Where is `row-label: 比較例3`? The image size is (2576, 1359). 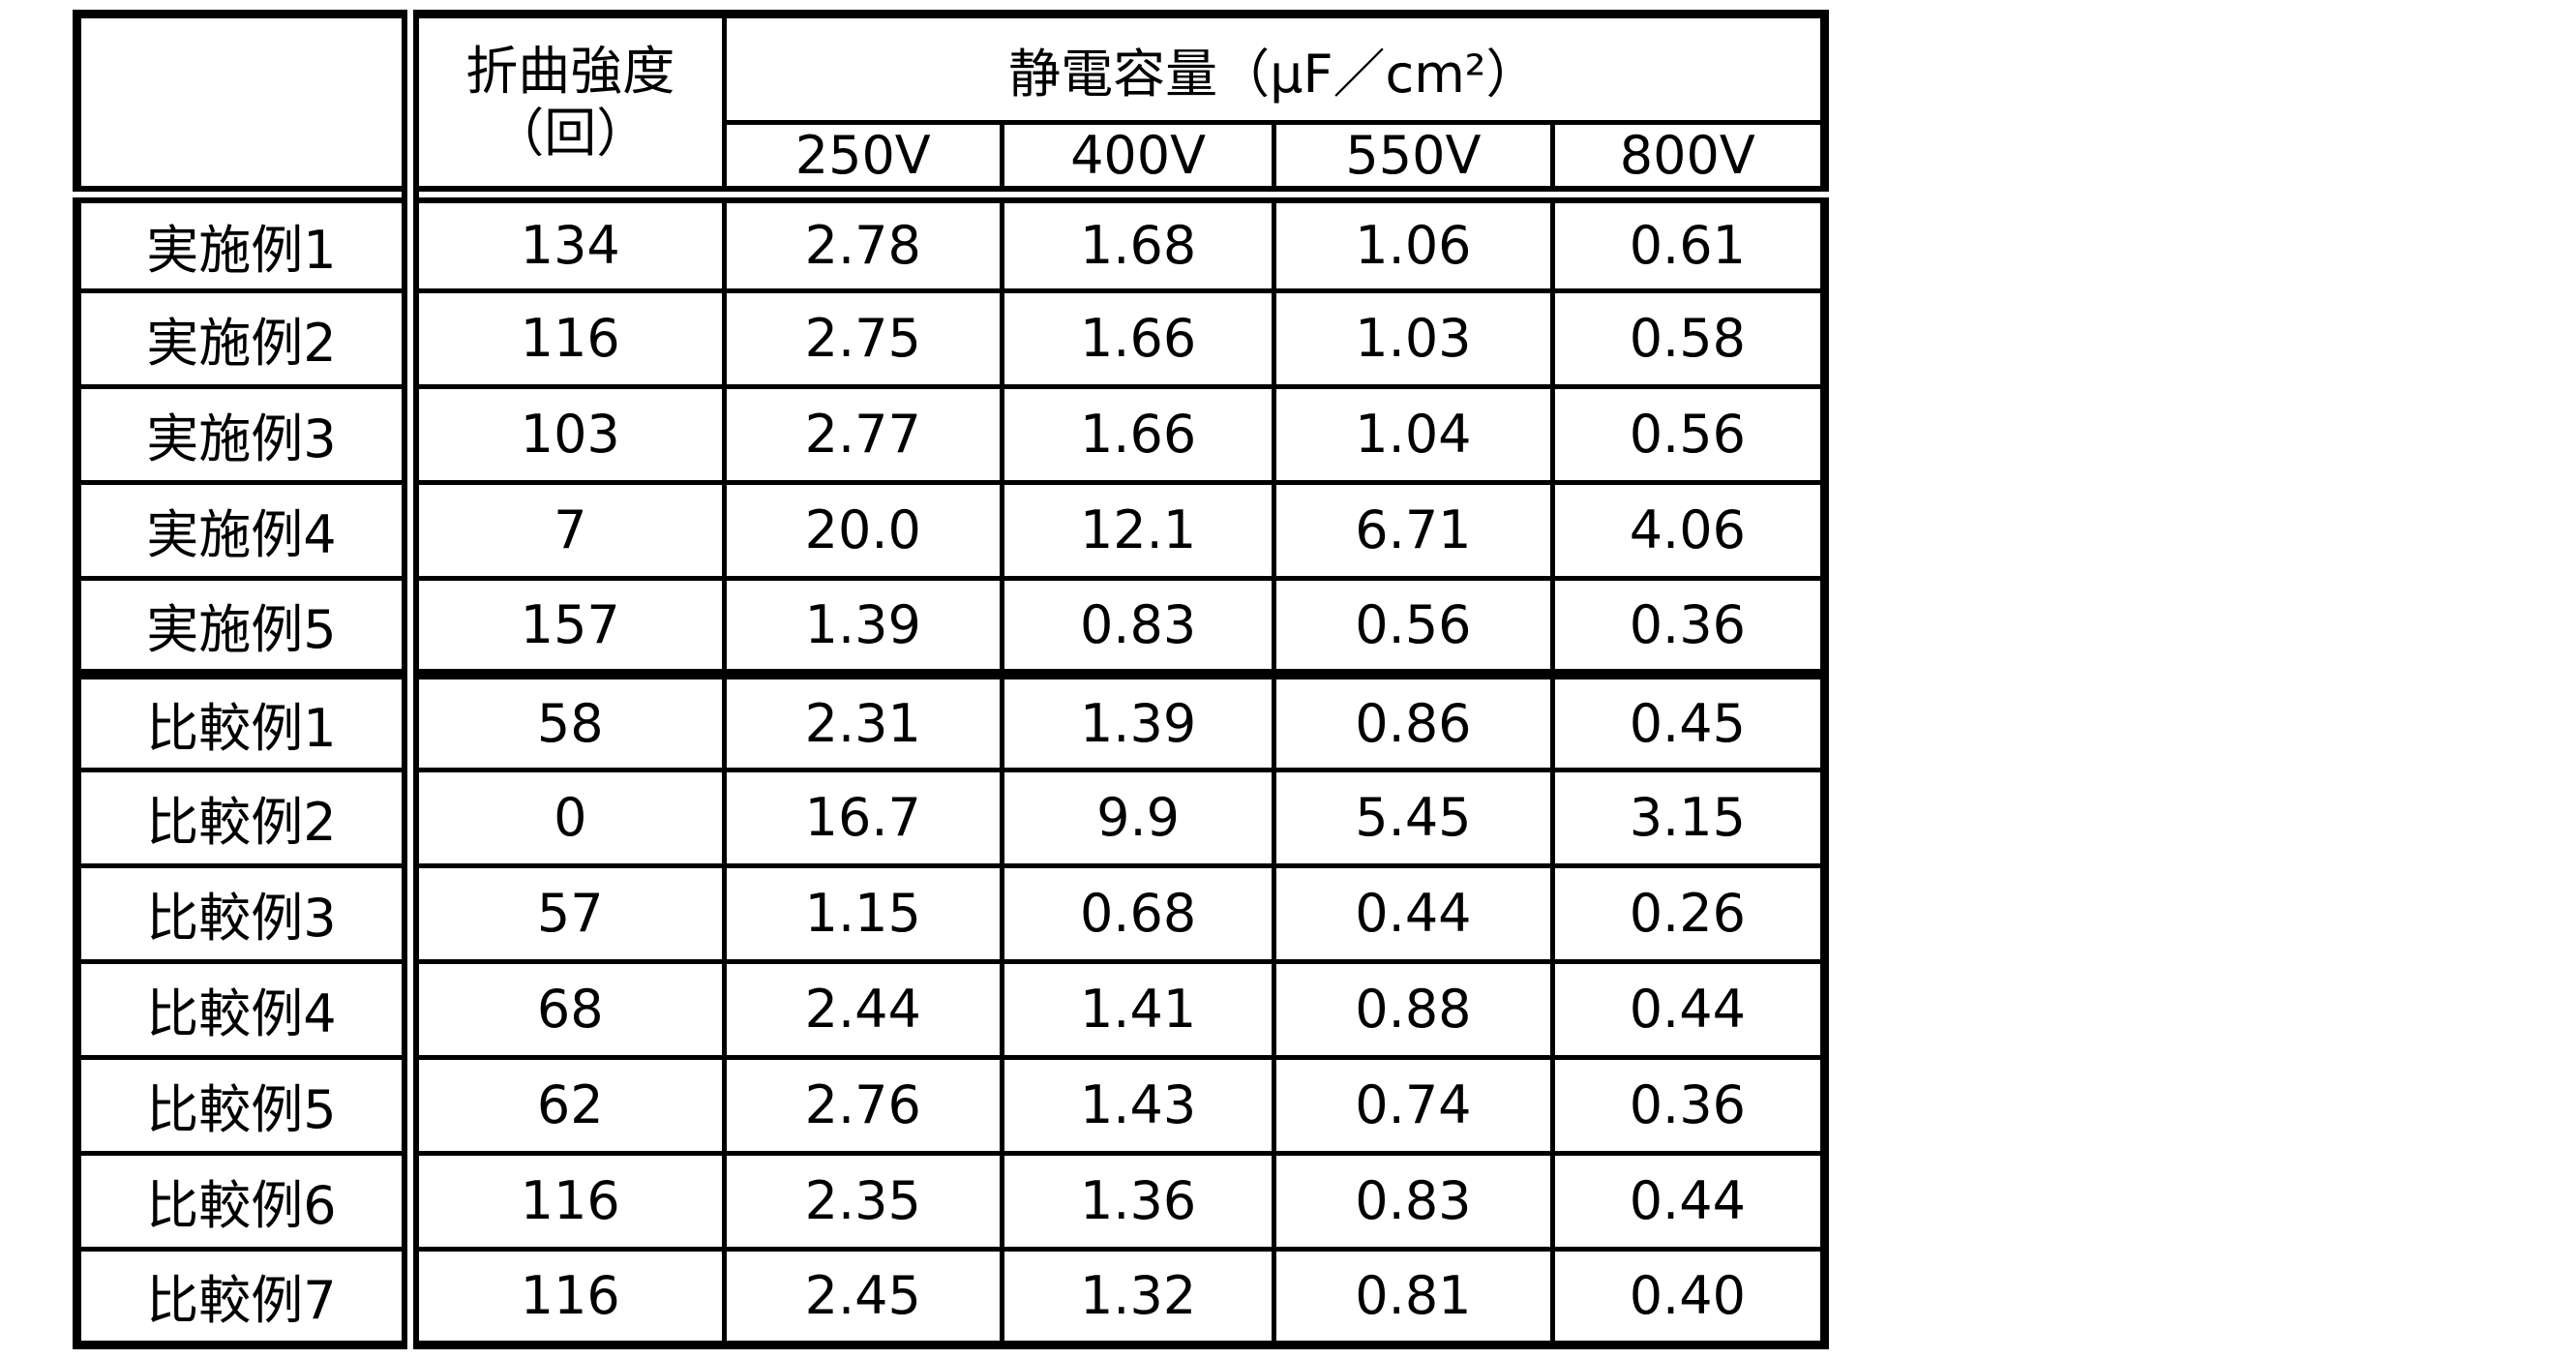
row-label: 比較例3 is located at coordinates (243, 913).